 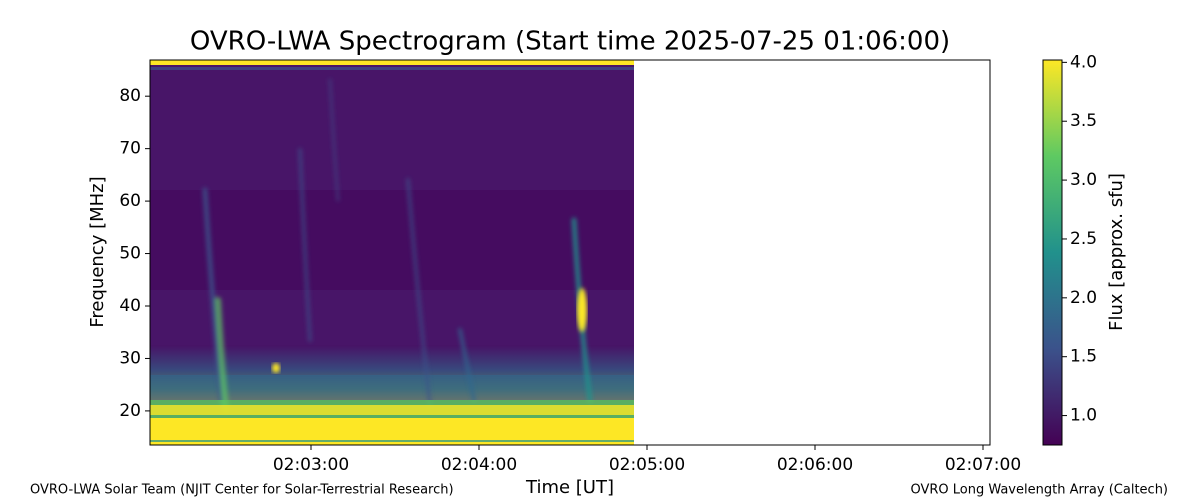 What do you see at coordinates (1083, 239) in the screenshot?
I see `colorbar-tick-label: 2.5` at bounding box center [1083, 239].